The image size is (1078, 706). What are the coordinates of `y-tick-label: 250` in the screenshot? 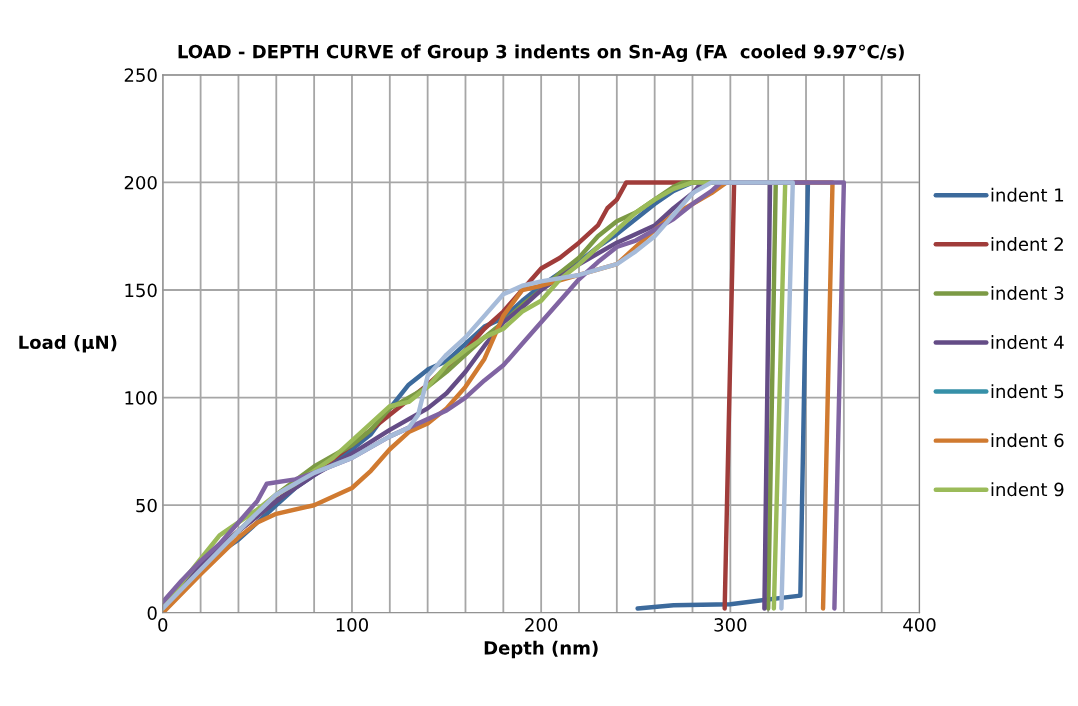 It's located at (140, 75).